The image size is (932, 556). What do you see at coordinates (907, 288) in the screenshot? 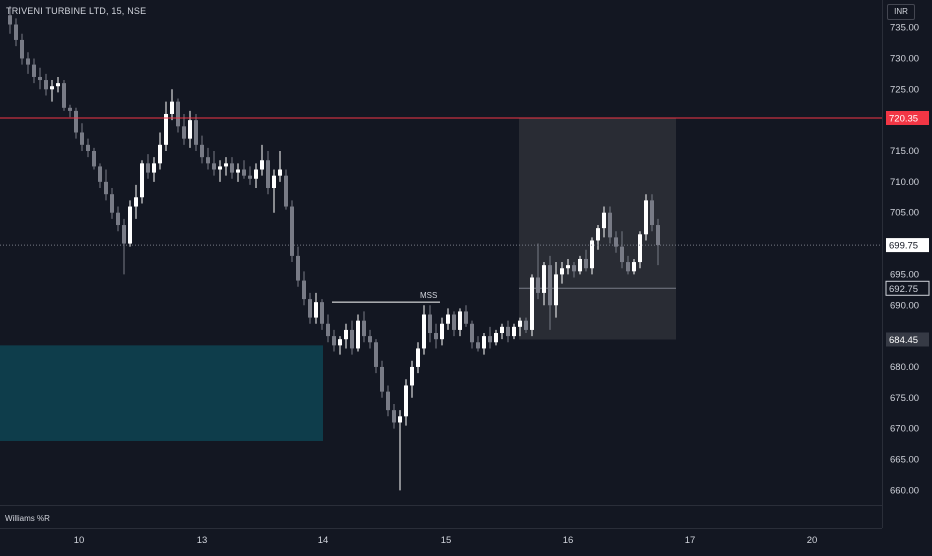
I see `price-label: 692.75` at bounding box center [907, 288].